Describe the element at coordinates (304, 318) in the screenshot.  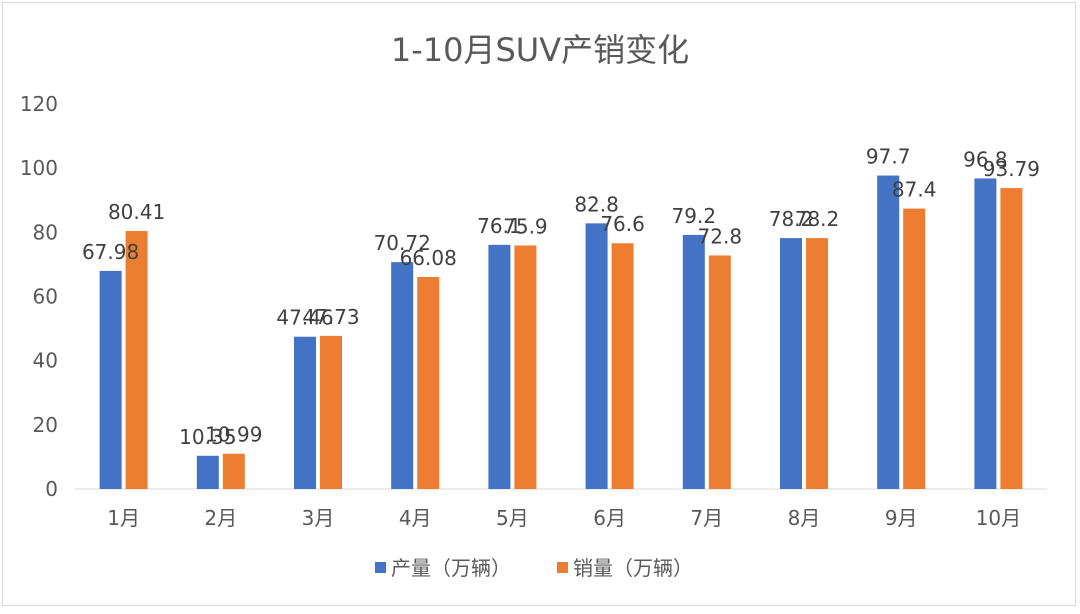
I see `data-label-production: 47.46` at that location.